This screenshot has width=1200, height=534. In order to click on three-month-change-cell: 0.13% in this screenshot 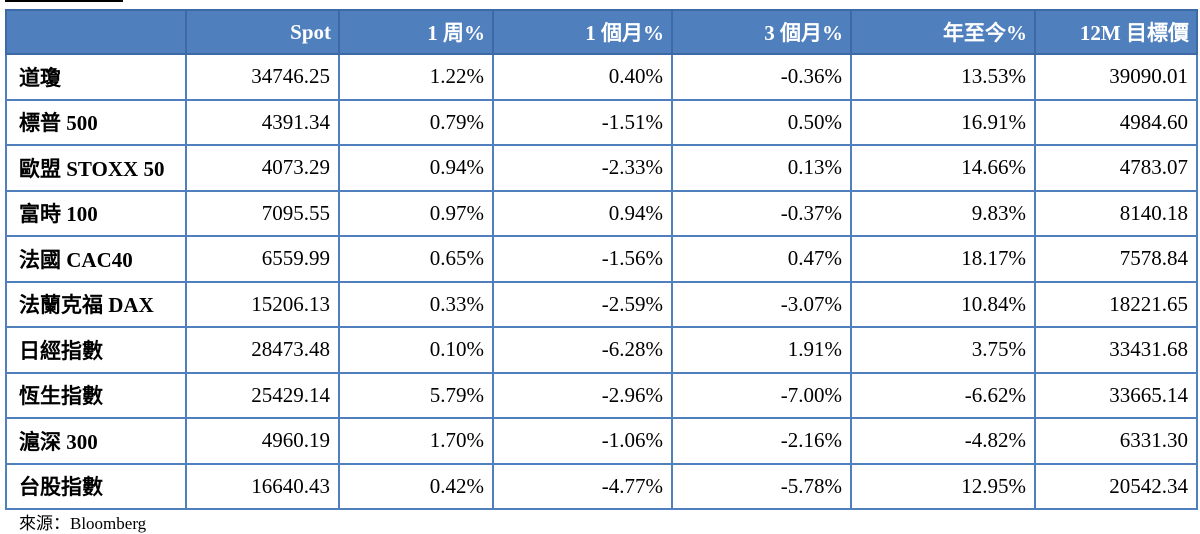, I will do `click(761, 168)`.